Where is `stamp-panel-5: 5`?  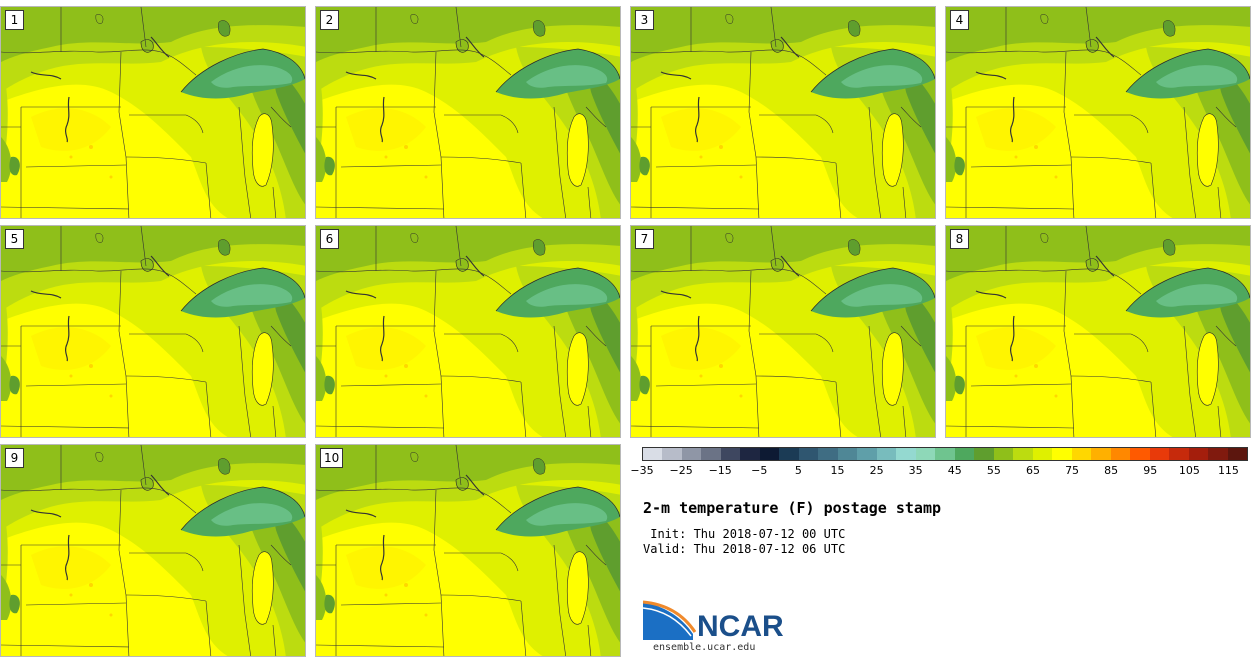 stamp-panel-5: 5 is located at coordinates (153, 331).